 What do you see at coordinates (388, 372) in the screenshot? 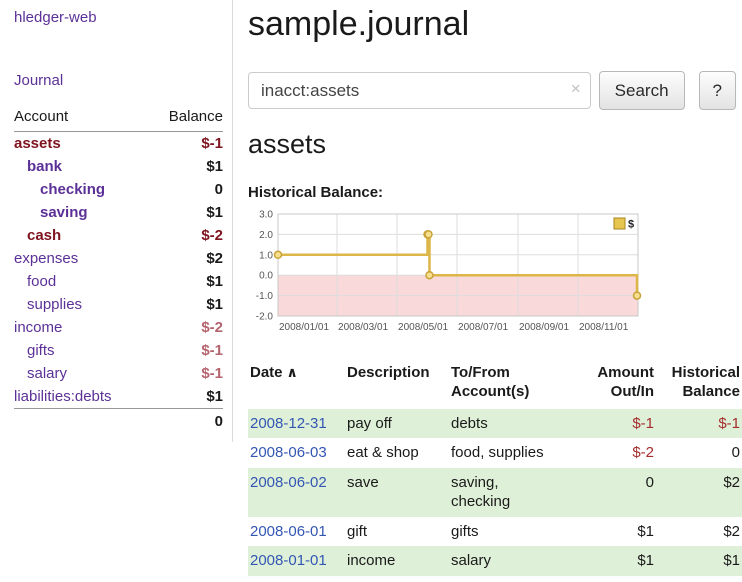
I see `journal-header-description: Description` at bounding box center [388, 372].